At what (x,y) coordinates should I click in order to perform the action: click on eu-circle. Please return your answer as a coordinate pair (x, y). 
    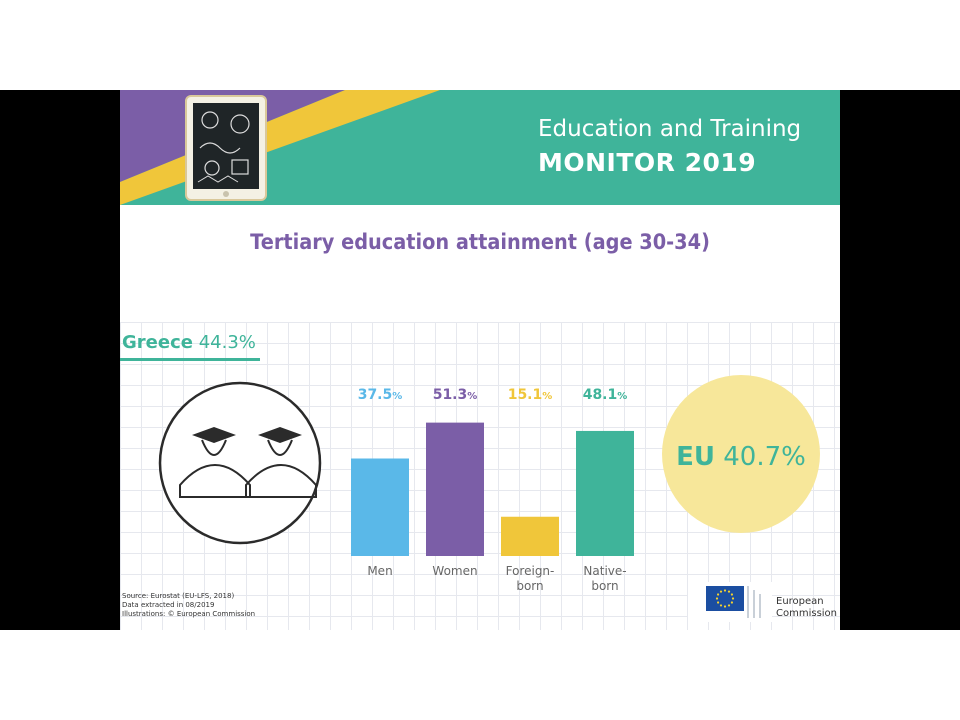
    Looking at the image, I should click on (741, 454).